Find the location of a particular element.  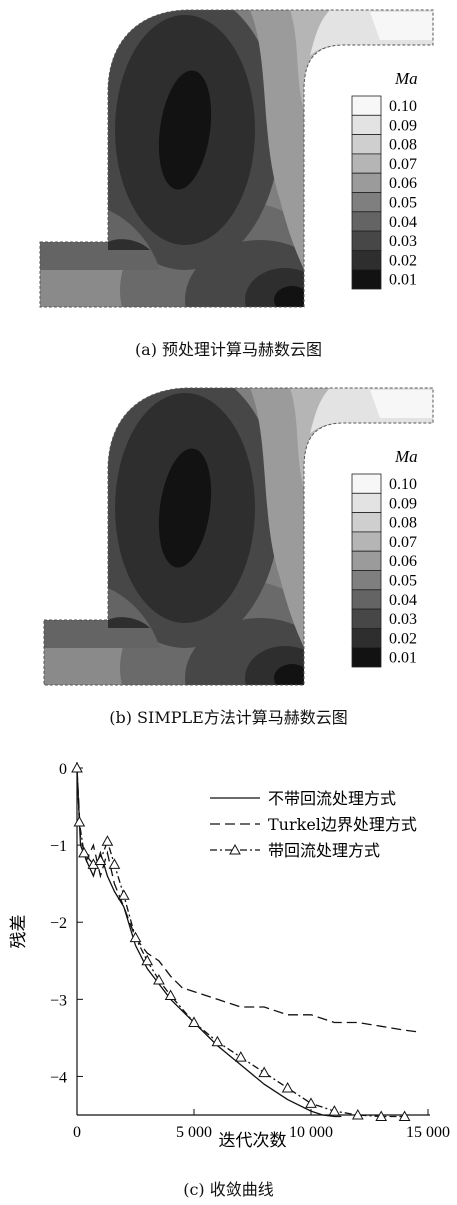

y-tick-label: −4 is located at coordinates (58, 1077).